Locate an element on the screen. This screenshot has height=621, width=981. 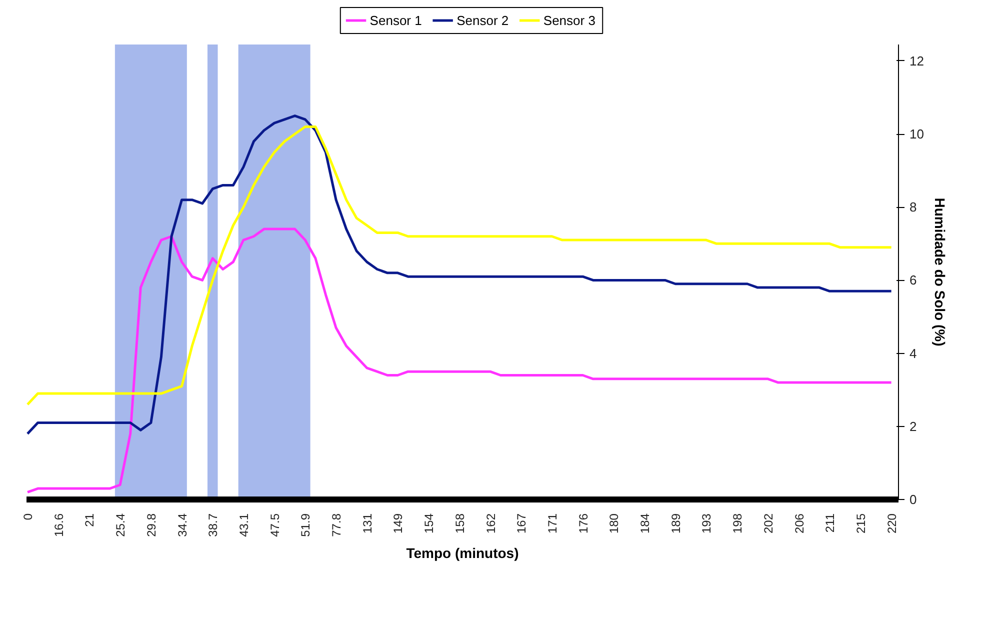
y-tick-label: 8 is located at coordinates (913, 207).